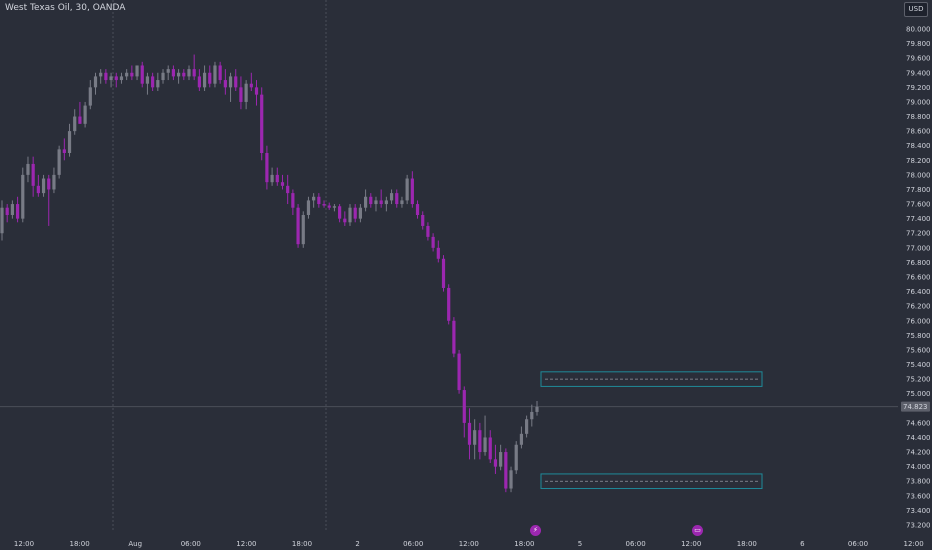 Image resolution: width=932 pixels, height=550 pixels. What do you see at coordinates (918, 117) in the screenshot?
I see `price-tick-label: 78.800` at bounding box center [918, 117].